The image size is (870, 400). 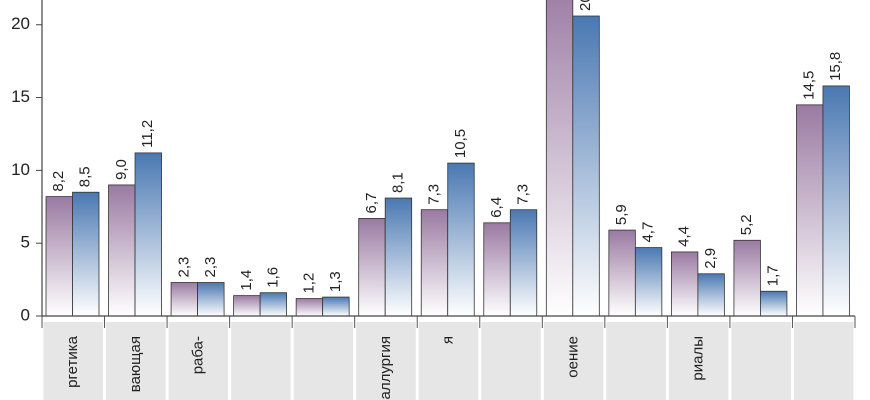 I want to click on value-label: 1,4, so click(x=246, y=280).